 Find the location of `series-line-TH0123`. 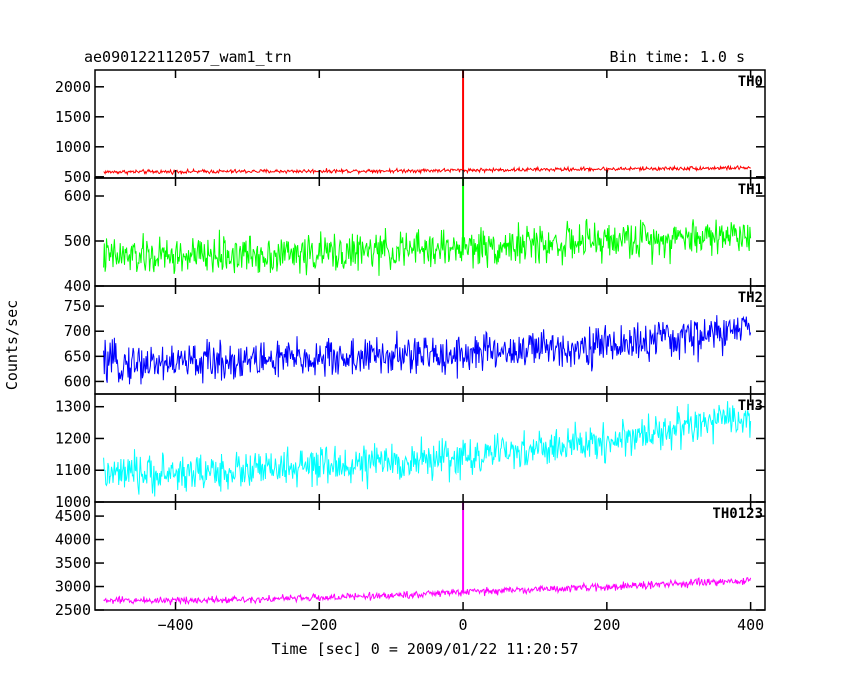

series-line-TH0123 is located at coordinates (427, 591).